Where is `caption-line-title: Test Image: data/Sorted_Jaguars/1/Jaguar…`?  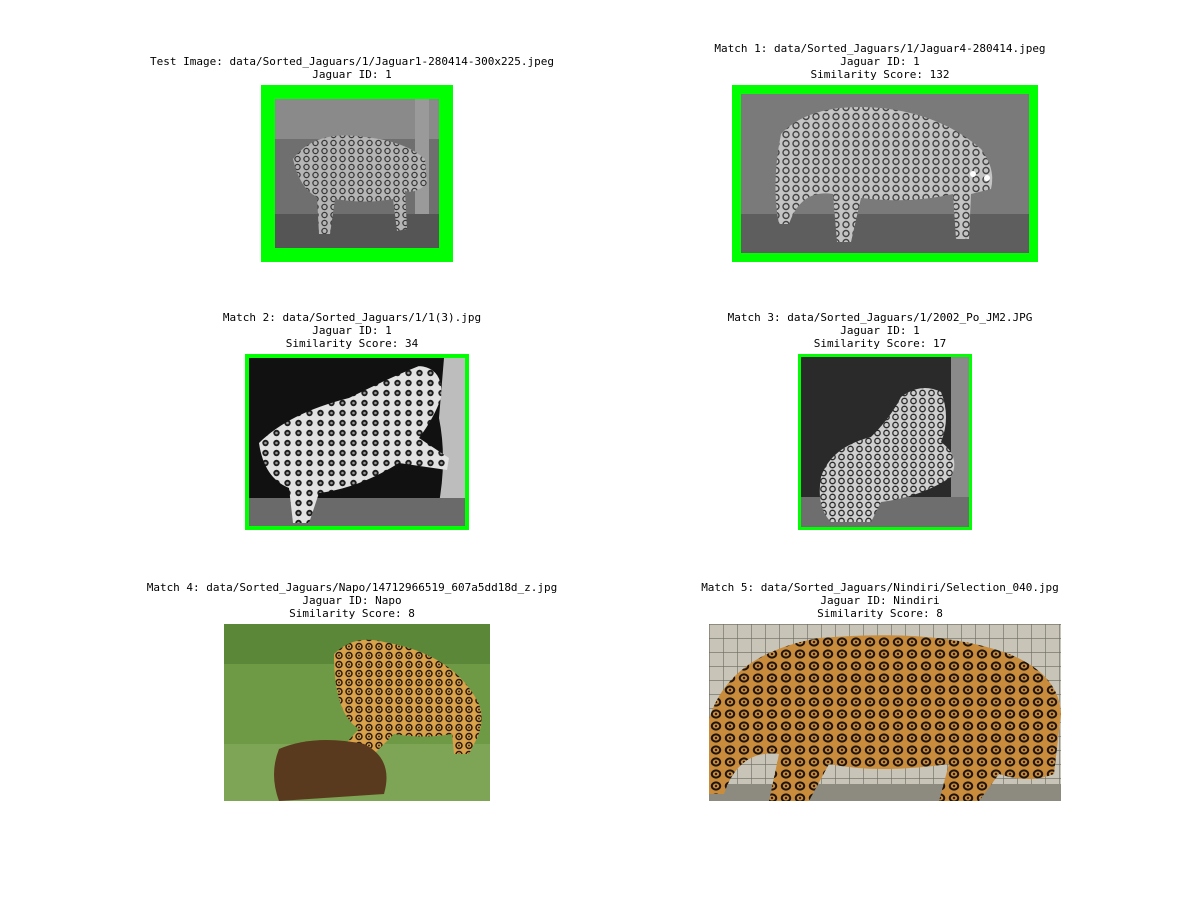
caption-line-title: Test Image: data/Sorted_Jaguars/1/Jaguar… is located at coordinates (352, 61).